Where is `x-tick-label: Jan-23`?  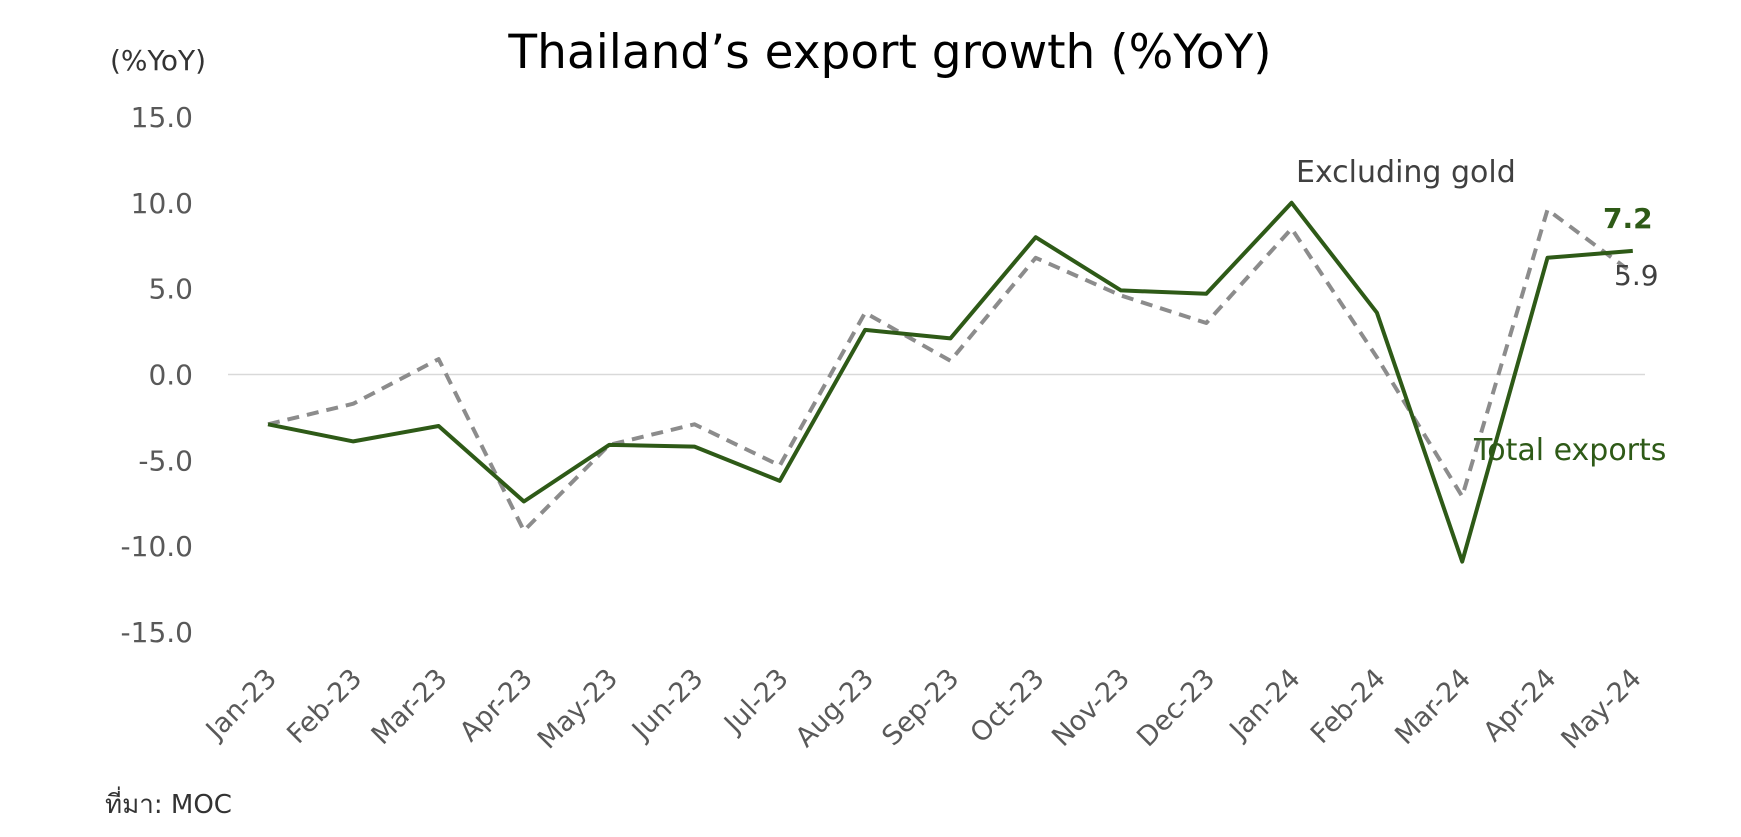
x-tick-label: Jan-23 is located at coordinates (241, 705).